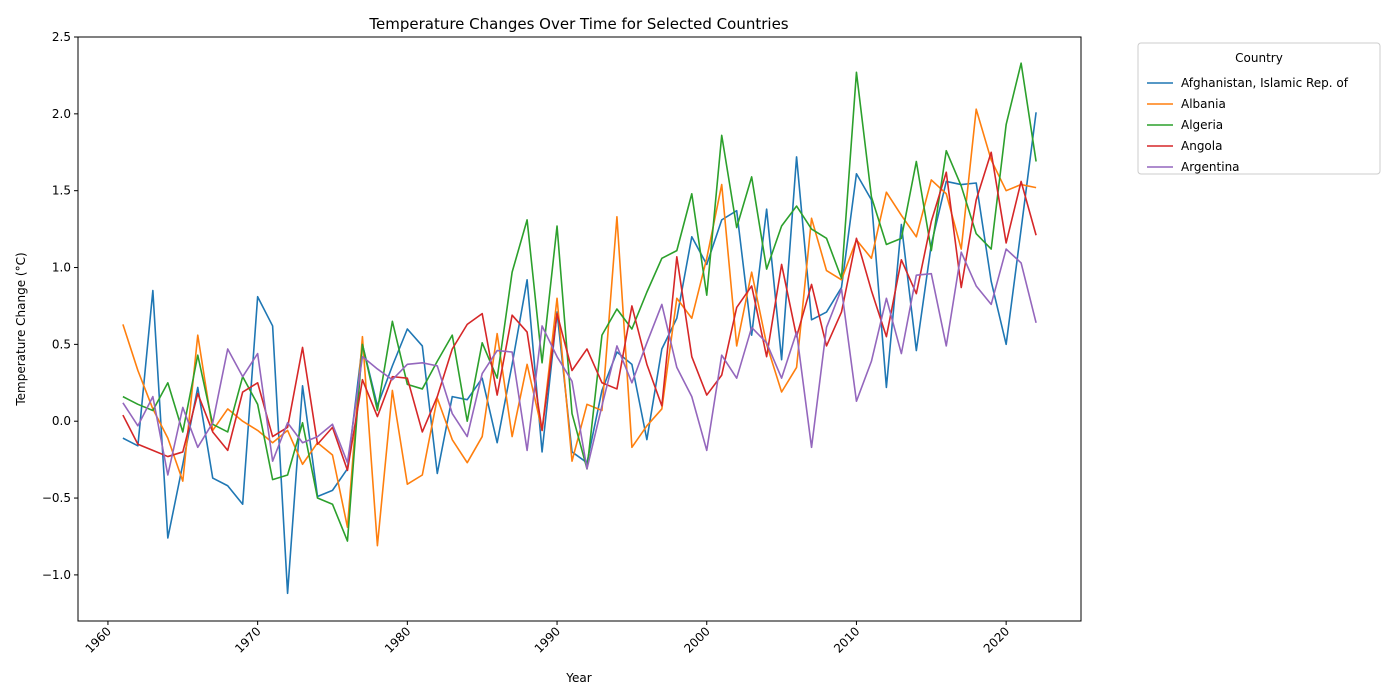 This screenshot has width=1400, height=700. I want to click on legend-label-2: Algeria, so click(1202, 125).